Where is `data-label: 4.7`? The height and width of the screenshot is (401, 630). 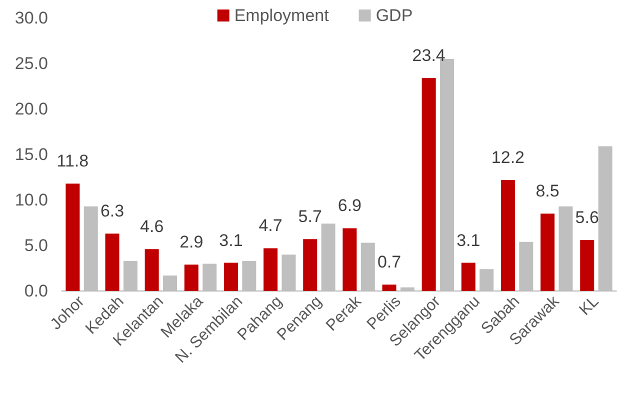
data-label: 4.7 is located at coordinates (270, 226).